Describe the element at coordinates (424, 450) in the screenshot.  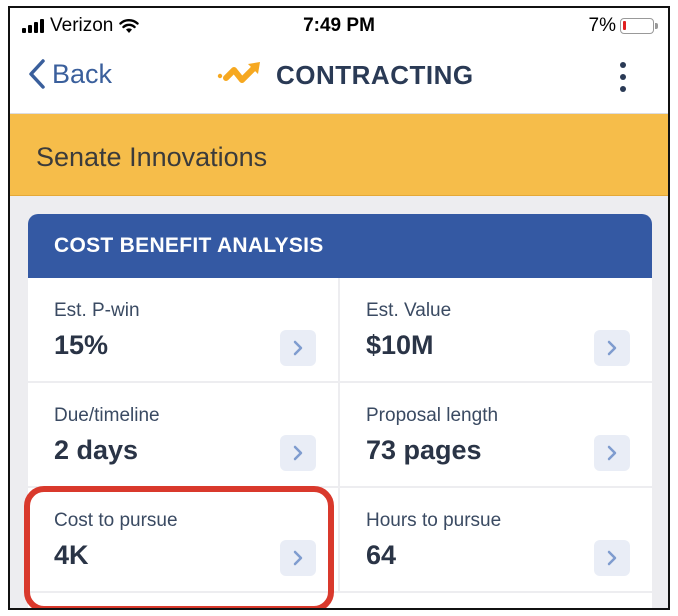
I see `metric-value: 73 pages` at that location.